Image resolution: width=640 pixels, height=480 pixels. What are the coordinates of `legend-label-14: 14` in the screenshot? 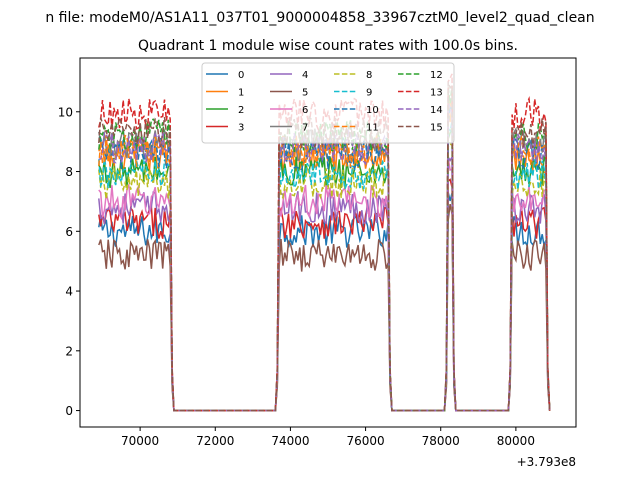 It's located at (436, 110).